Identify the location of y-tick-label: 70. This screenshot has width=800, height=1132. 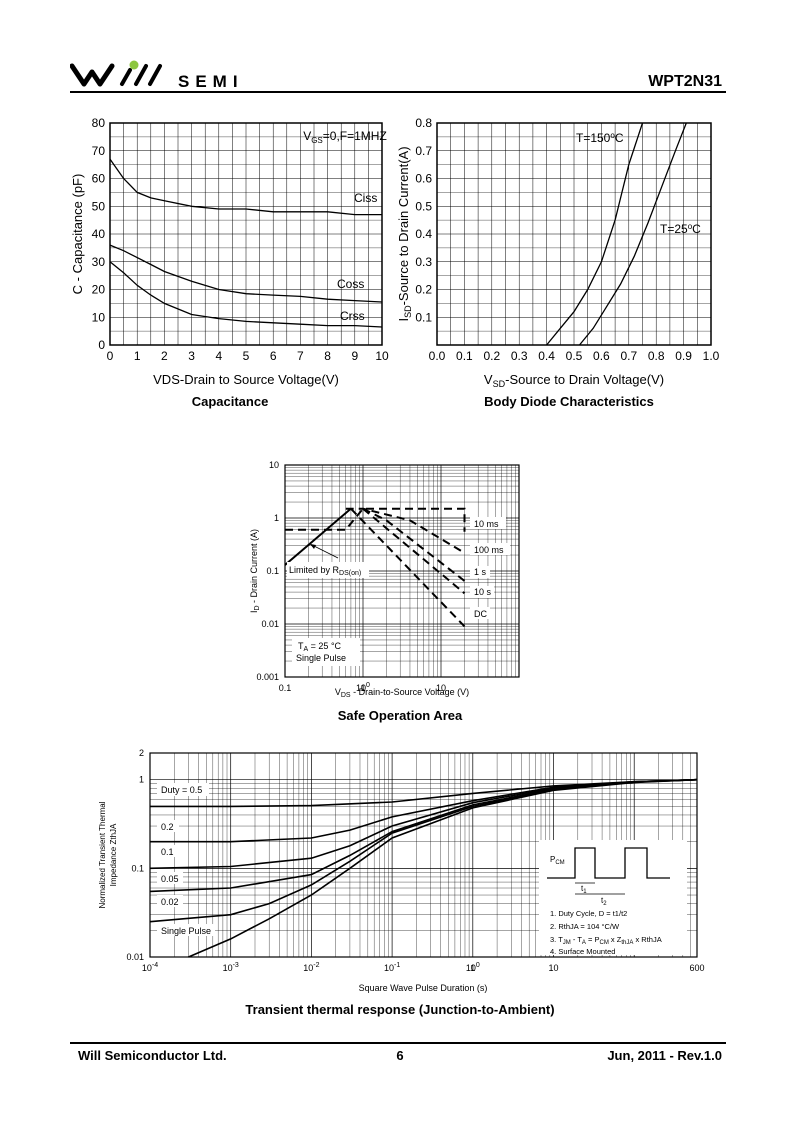
(99, 151).